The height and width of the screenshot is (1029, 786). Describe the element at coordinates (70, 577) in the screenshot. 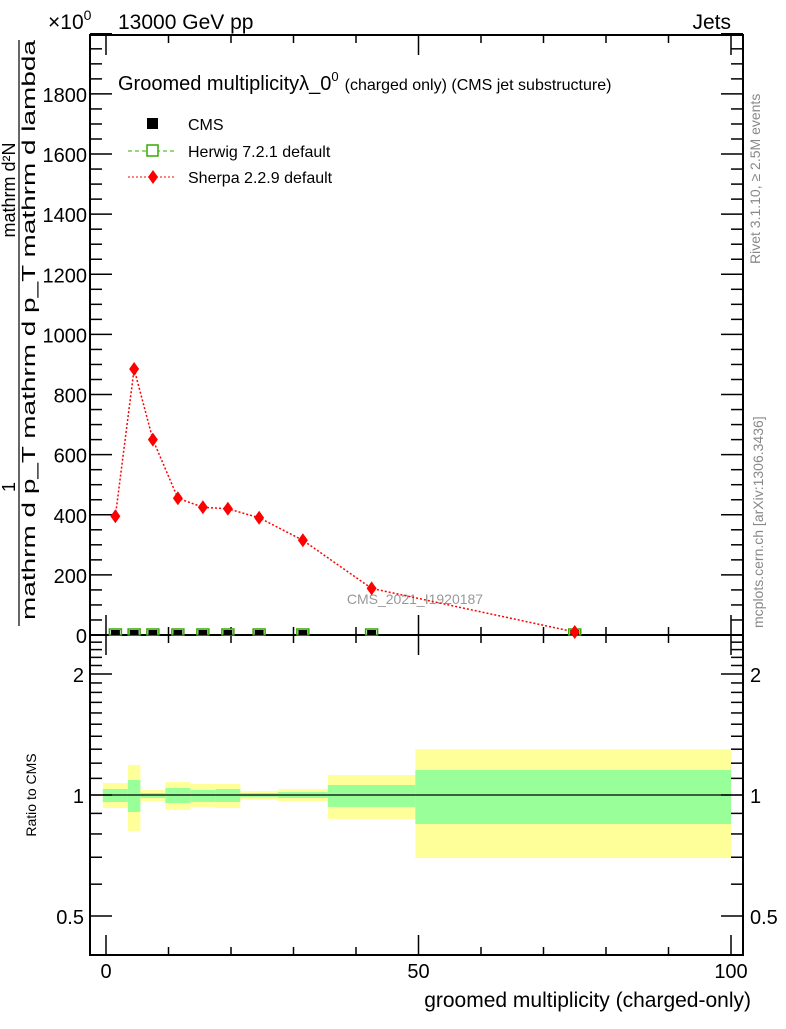

I see `y-tick-label: 200` at that location.